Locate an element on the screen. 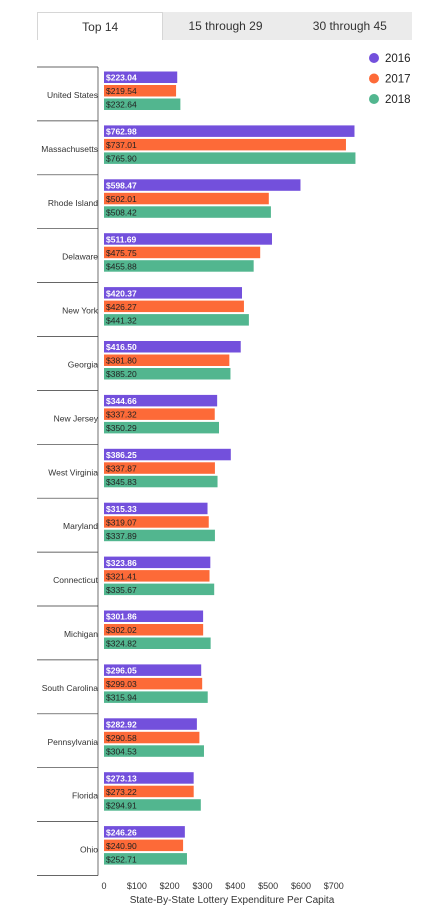 The height and width of the screenshot is (908, 427). bar-value-label: $511.69 is located at coordinates (121, 239).